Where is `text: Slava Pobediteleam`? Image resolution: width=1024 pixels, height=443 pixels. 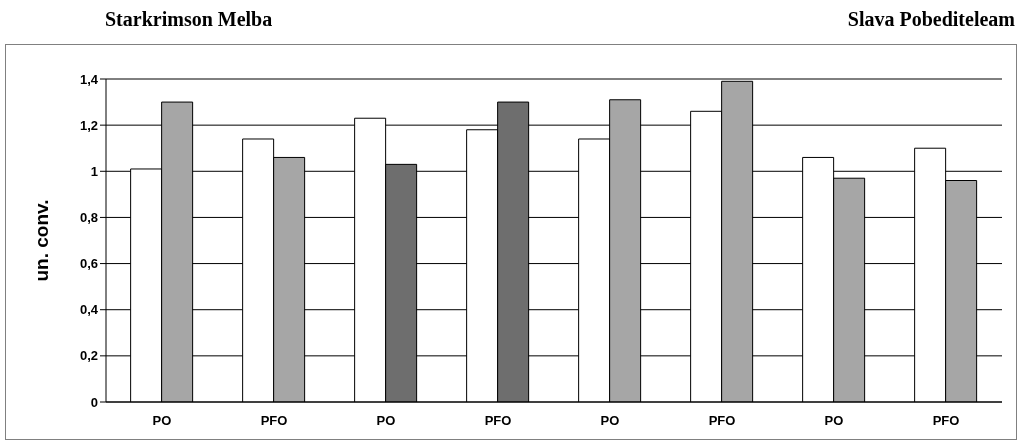
text: Slava Pobediteleam is located at coordinates (931, 19).